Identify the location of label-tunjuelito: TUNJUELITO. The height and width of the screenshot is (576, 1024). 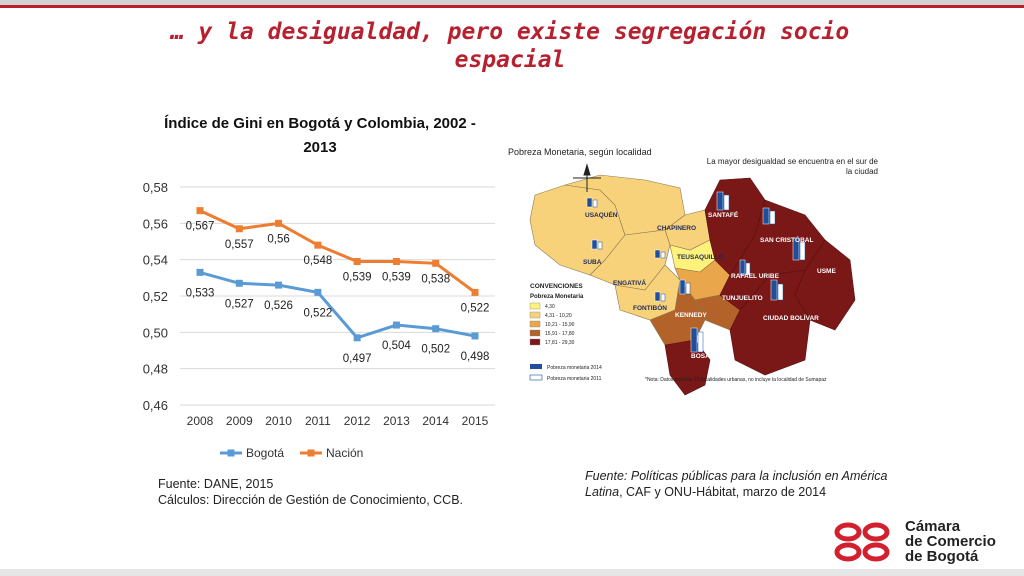
(742, 298).